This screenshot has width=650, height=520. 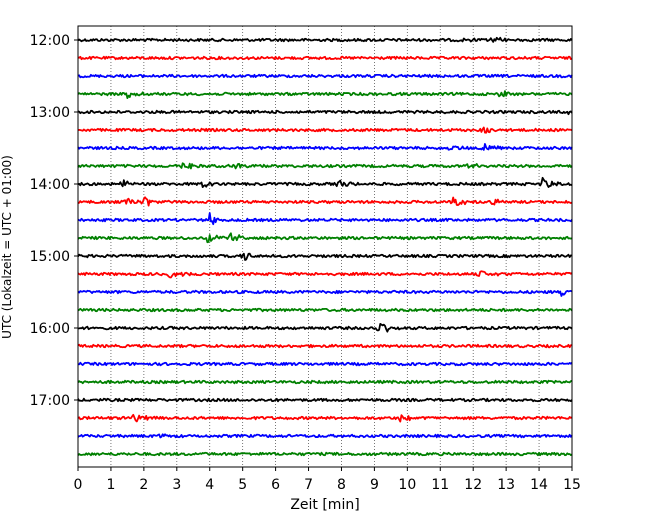 What do you see at coordinates (374, 485) in the screenshot?
I see `x-tick-label: 9` at bounding box center [374, 485].